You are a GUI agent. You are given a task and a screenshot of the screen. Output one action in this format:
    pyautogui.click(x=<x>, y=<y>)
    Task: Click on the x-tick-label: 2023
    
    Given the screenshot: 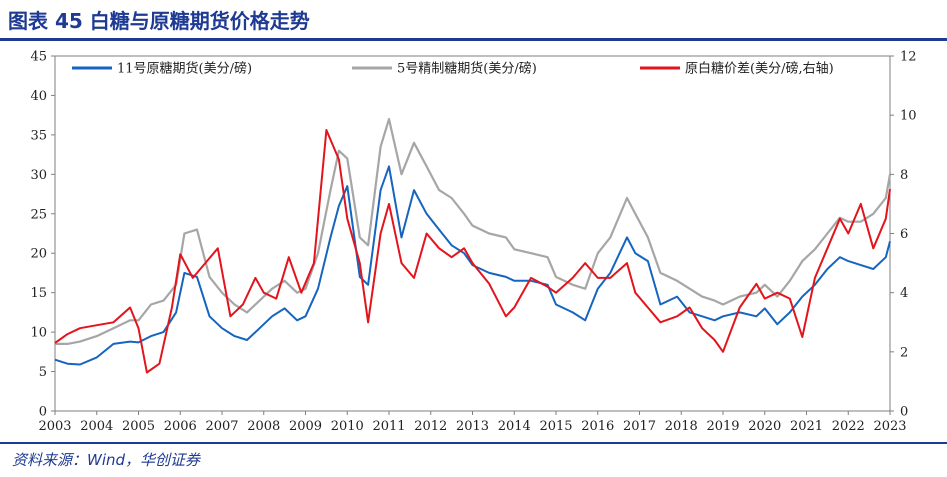 What is the action you would take?
    pyautogui.click(x=889, y=426)
    